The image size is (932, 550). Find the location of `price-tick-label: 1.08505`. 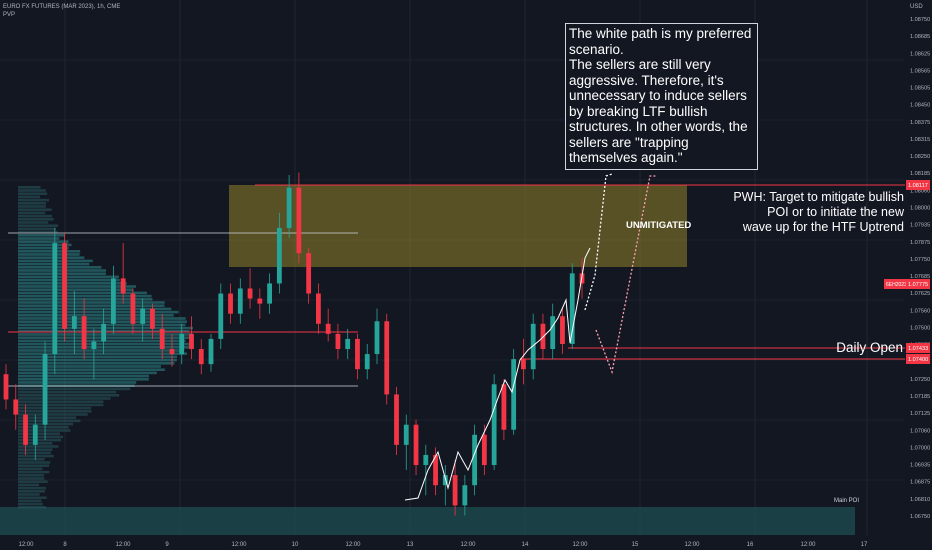

price-tick-label: 1.08505 is located at coordinates (920, 89).